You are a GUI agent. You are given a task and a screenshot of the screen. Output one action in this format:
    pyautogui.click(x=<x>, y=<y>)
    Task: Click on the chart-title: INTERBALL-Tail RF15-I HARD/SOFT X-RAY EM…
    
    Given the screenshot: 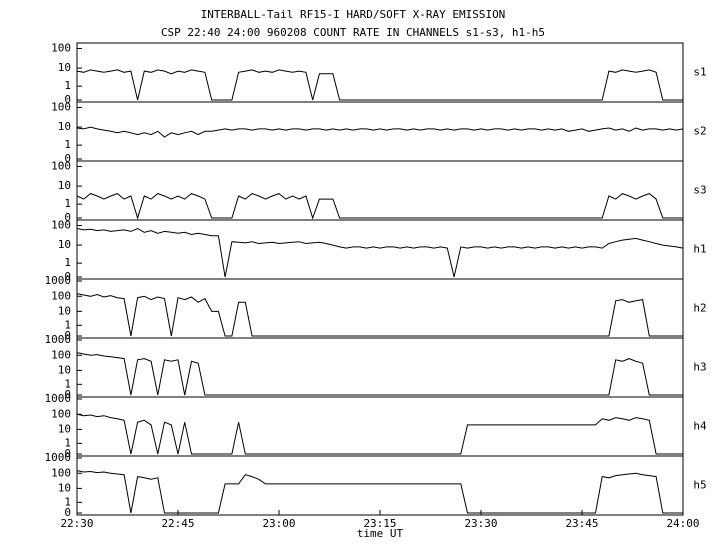 What is the action you would take?
    pyautogui.click(x=353, y=14)
    